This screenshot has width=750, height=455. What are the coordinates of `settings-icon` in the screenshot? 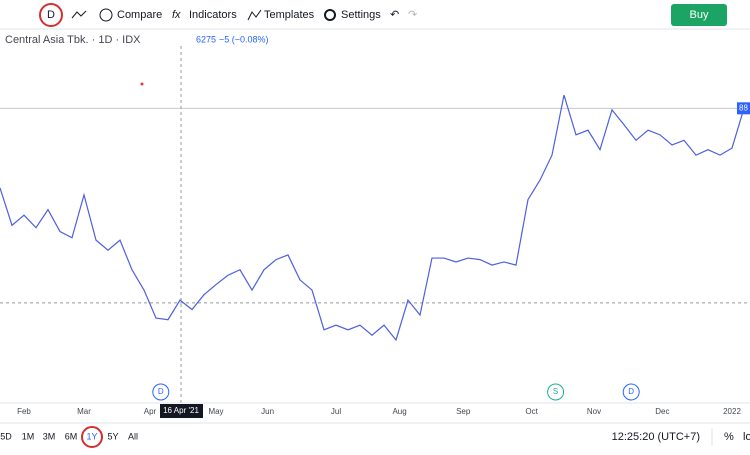 It's located at (330, 15).